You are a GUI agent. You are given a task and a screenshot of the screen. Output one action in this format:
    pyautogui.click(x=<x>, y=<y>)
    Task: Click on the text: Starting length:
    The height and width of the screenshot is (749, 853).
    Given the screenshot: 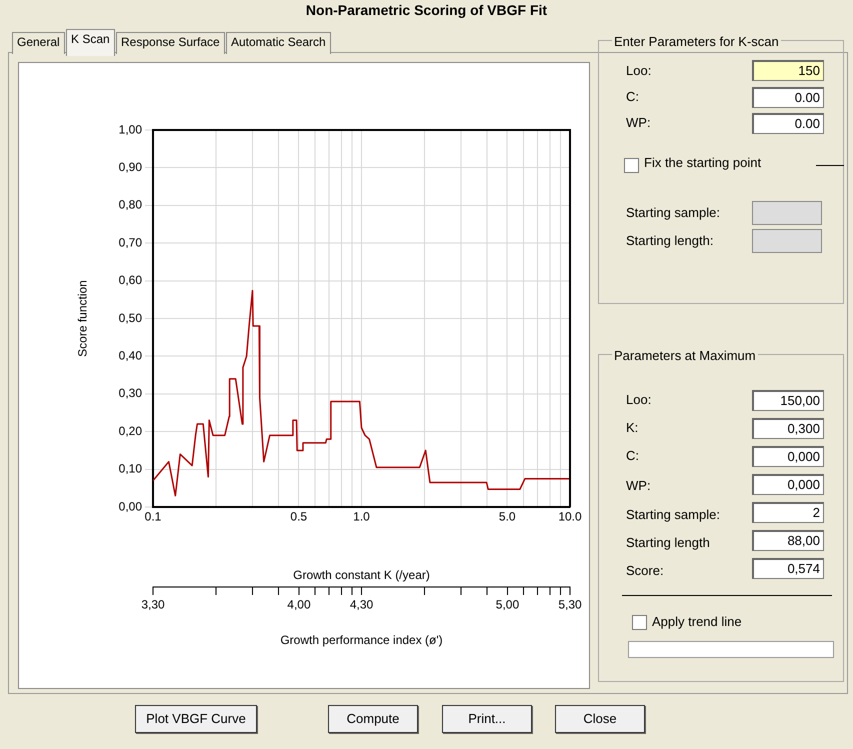 What is the action you would take?
    pyautogui.click(x=670, y=240)
    